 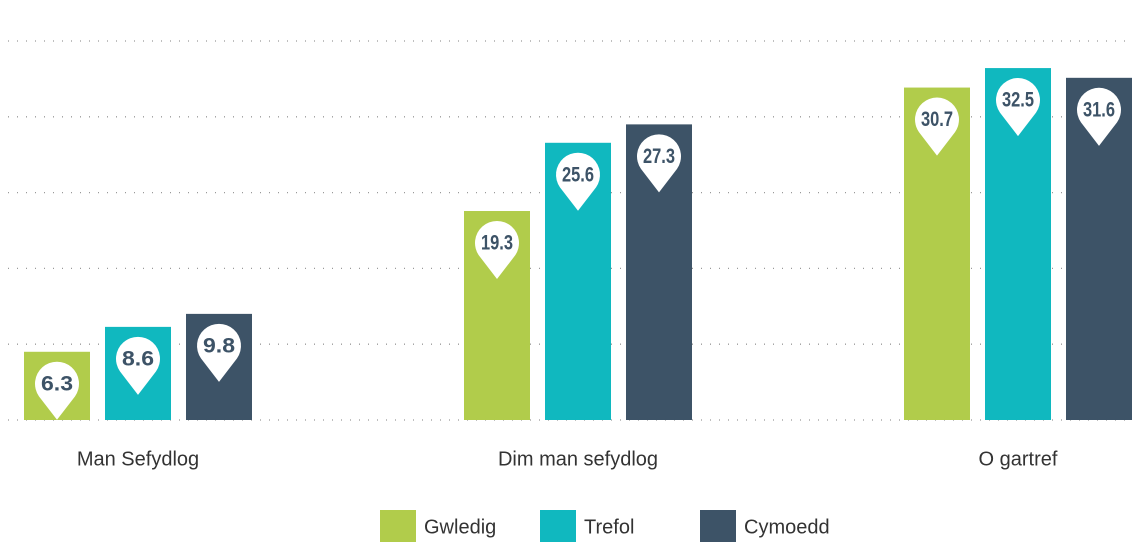 What do you see at coordinates (1018, 459) in the screenshot?
I see `x-tick-label: O gartref` at bounding box center [1018, 459].